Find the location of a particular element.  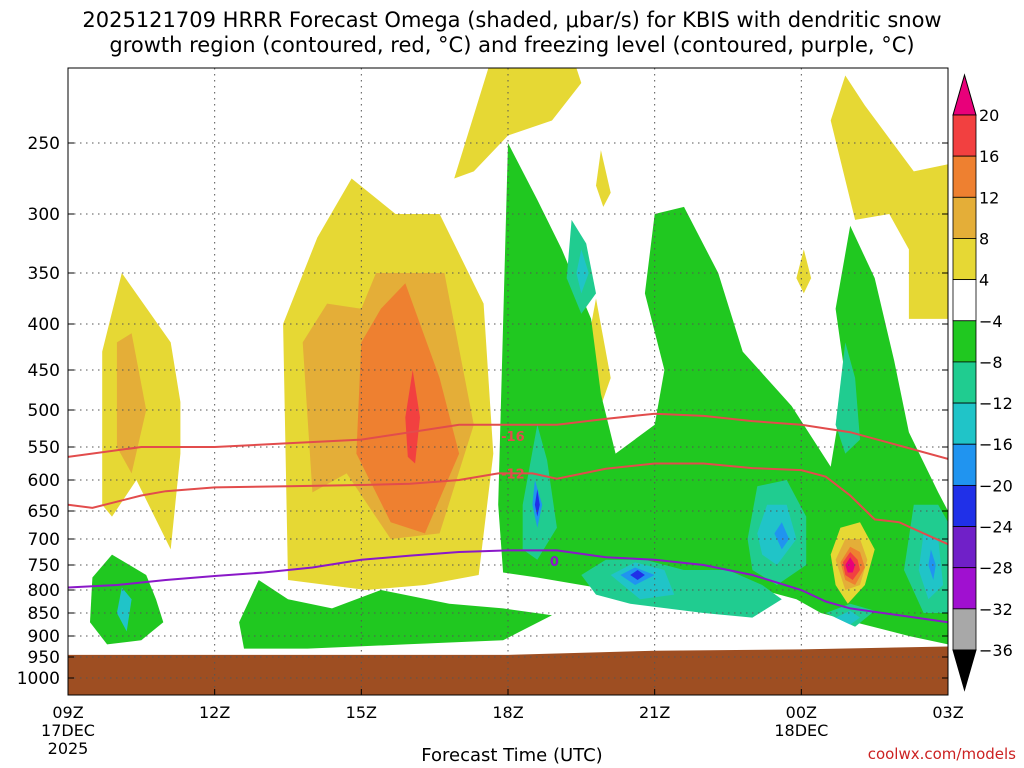

ytick-label-900: 900 is located at coordinates (44, 637).